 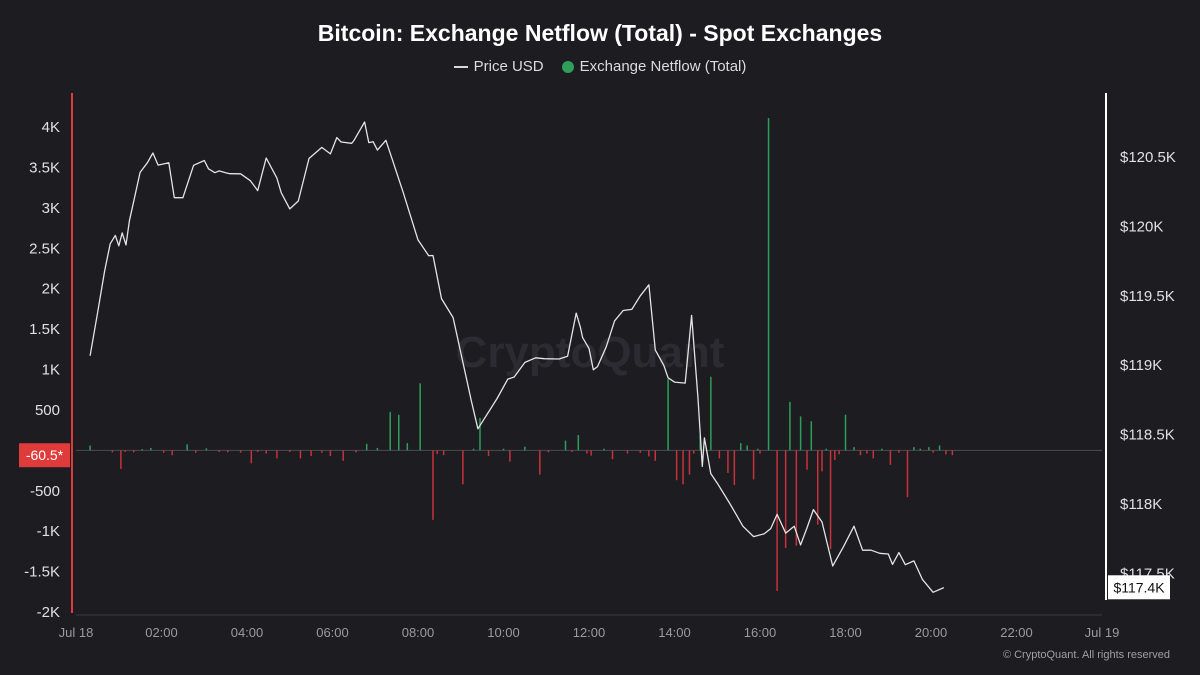 I want to click on y-left-tick-label: 2K, so click(x=51, y=289).